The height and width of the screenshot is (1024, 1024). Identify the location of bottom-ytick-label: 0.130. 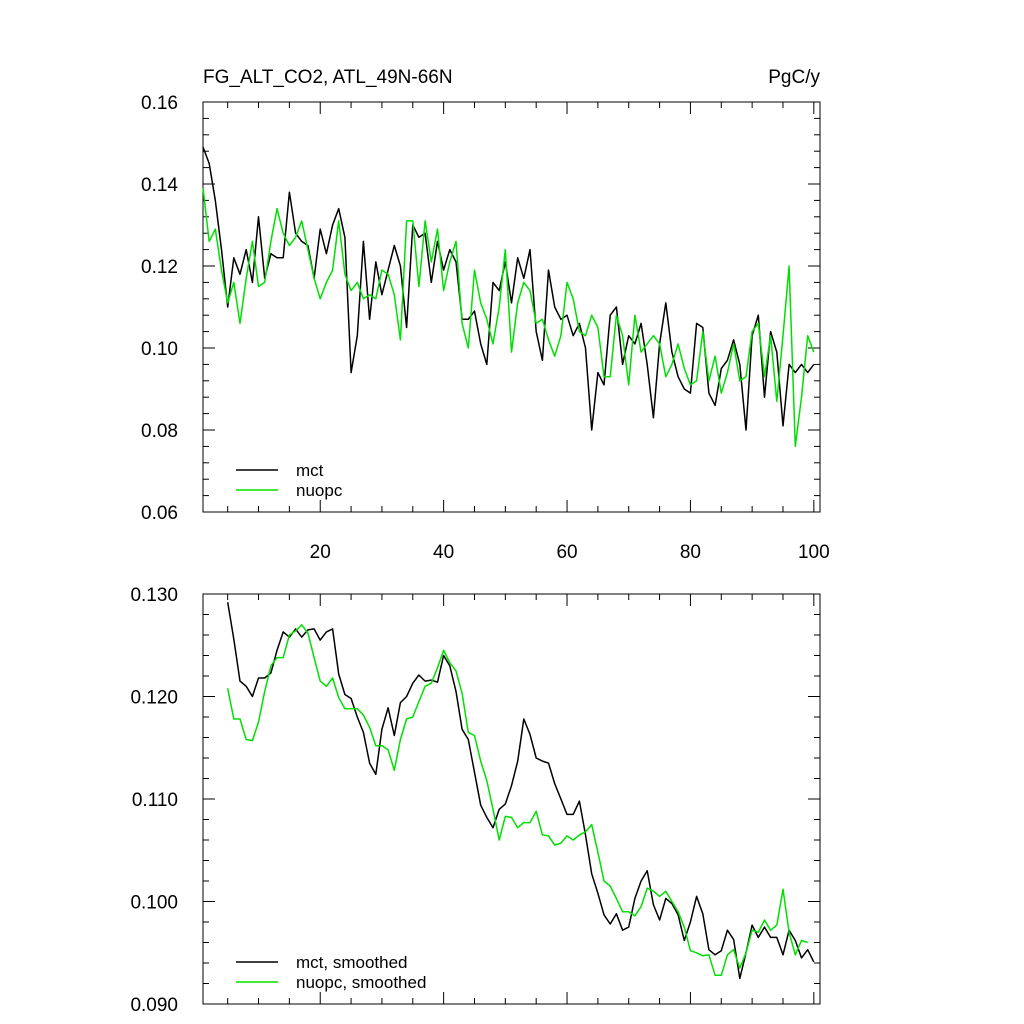
(154, 595).